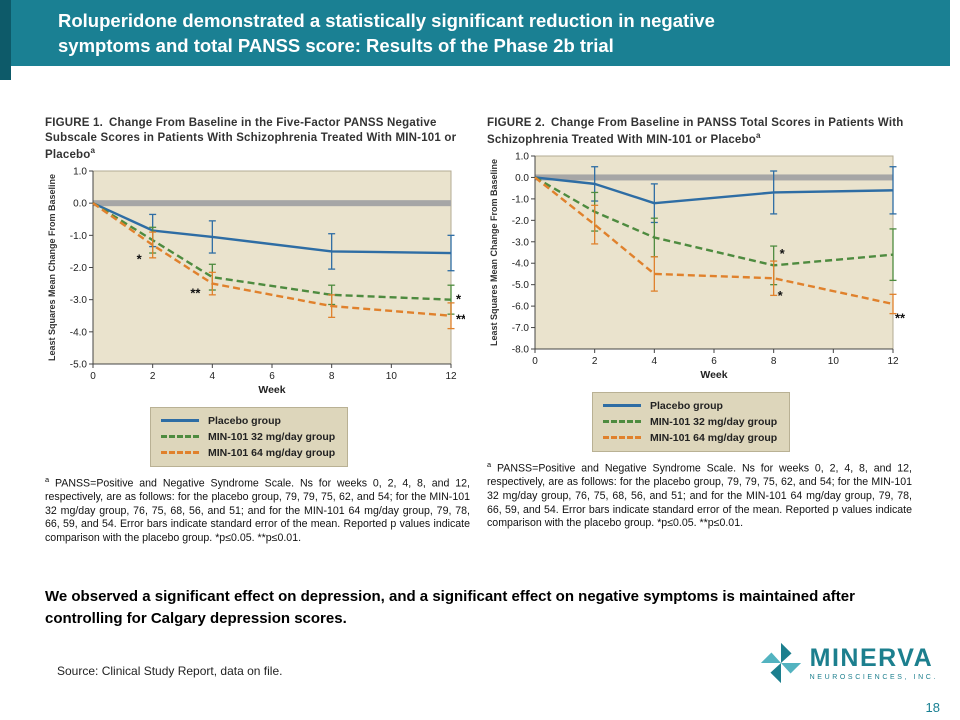 The width and height of the screenshot is (960, 720). What do you see at coordinates (758, 135) in the screenshot?
I see `figure2-title-sup: a` at bounding box center [758, 135].